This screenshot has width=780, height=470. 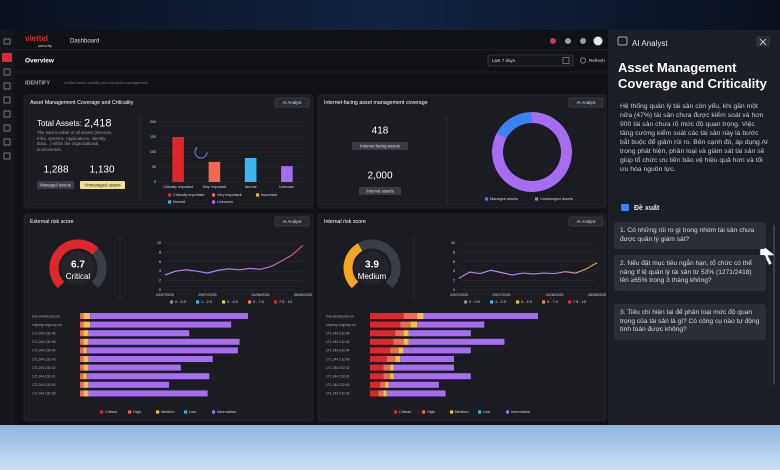 I want to click on row-label: 171.244.232.44, so click(x=338, y=351).